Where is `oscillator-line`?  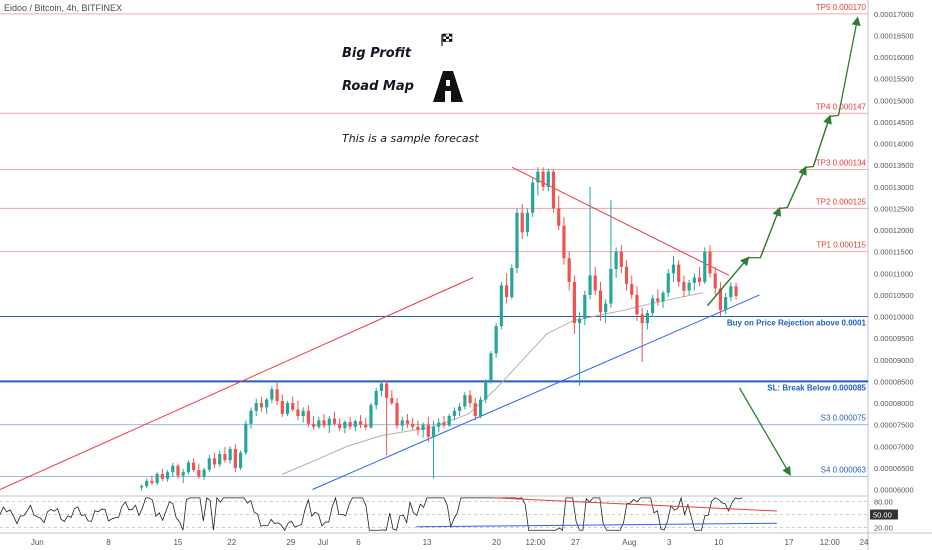
oscillator-line is located at coordinates (371, 514).